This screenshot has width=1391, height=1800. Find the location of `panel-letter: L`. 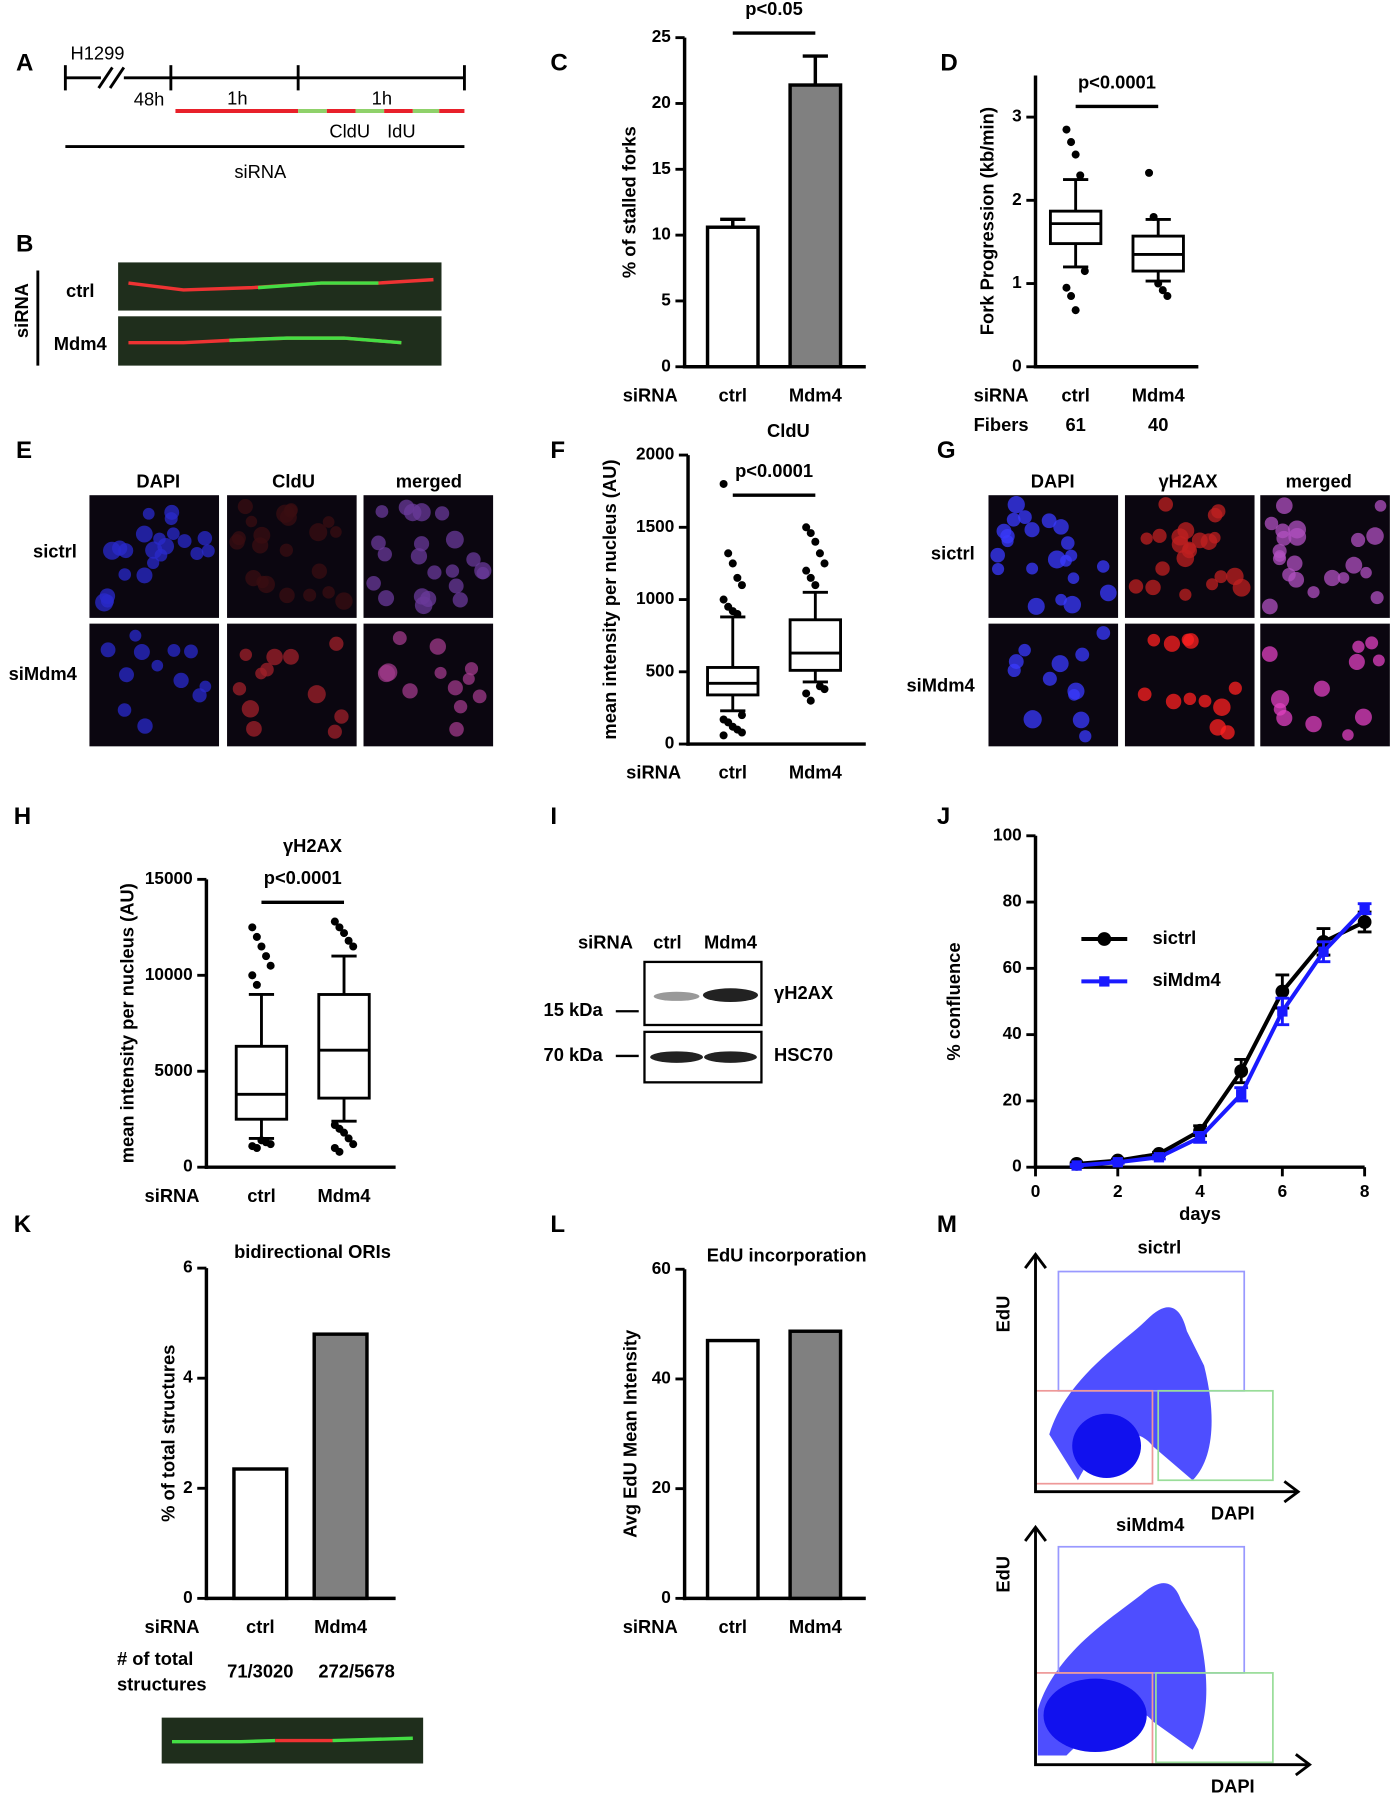

panel-letter: L is located at coordinates (557, 1224).